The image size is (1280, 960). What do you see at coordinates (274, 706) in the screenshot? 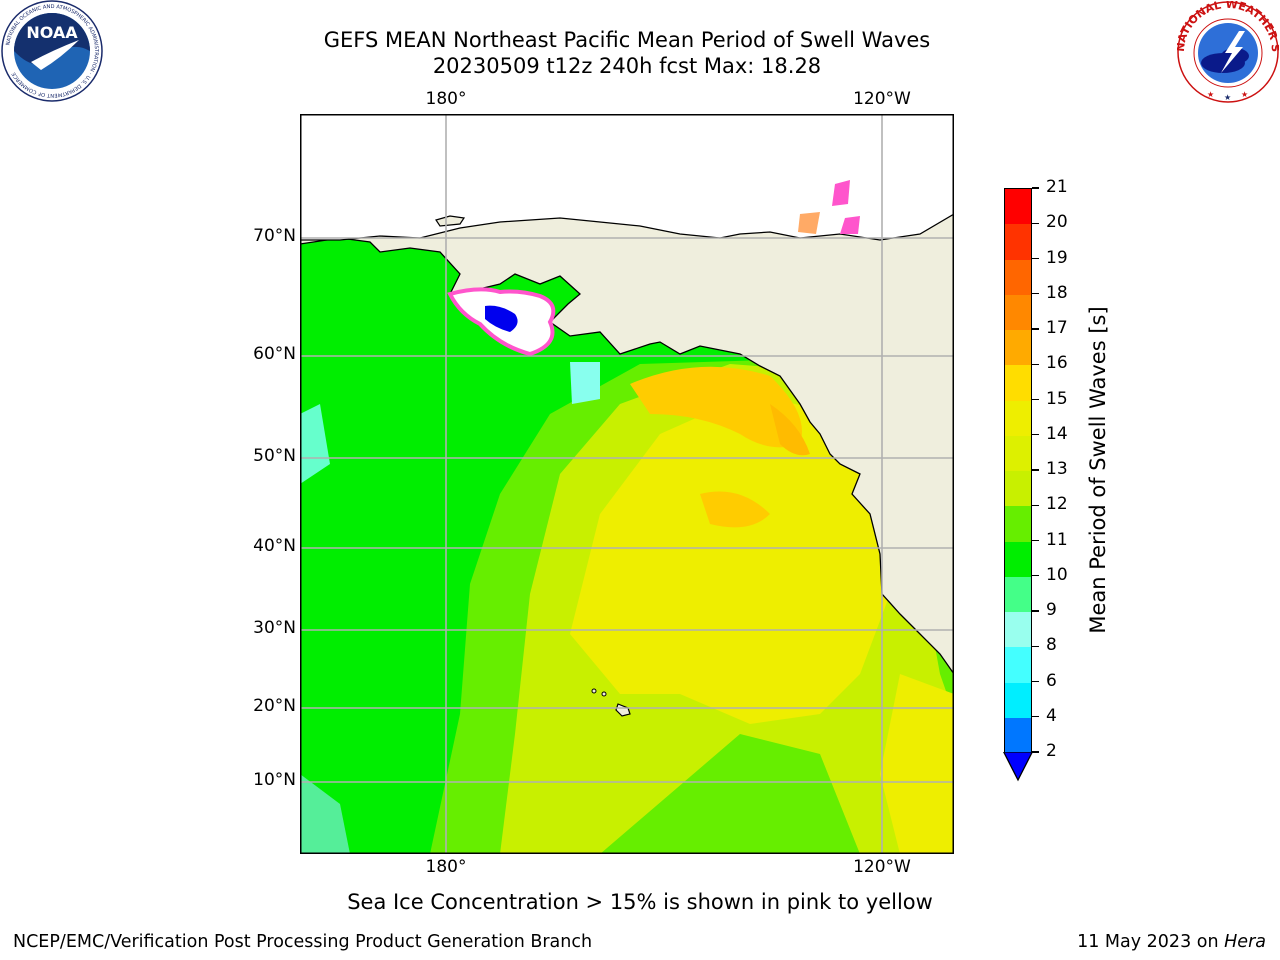
I see `lat-label-20n: 20°N` at bounding box center [274, 706].